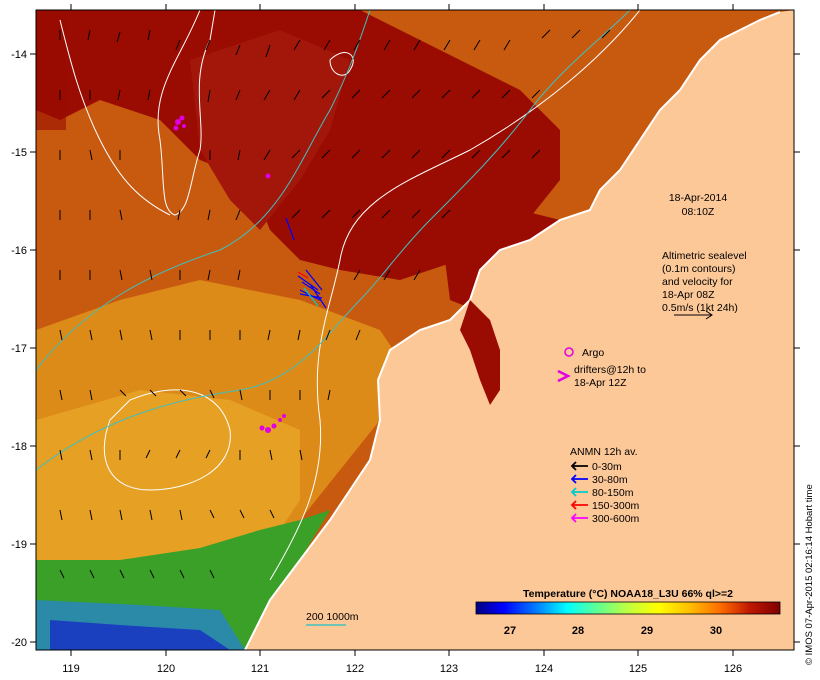  What do you see at coordinates (638, 669) in the screenshot?
I see `lon-tick: 125` at bounding box center [638, 669].